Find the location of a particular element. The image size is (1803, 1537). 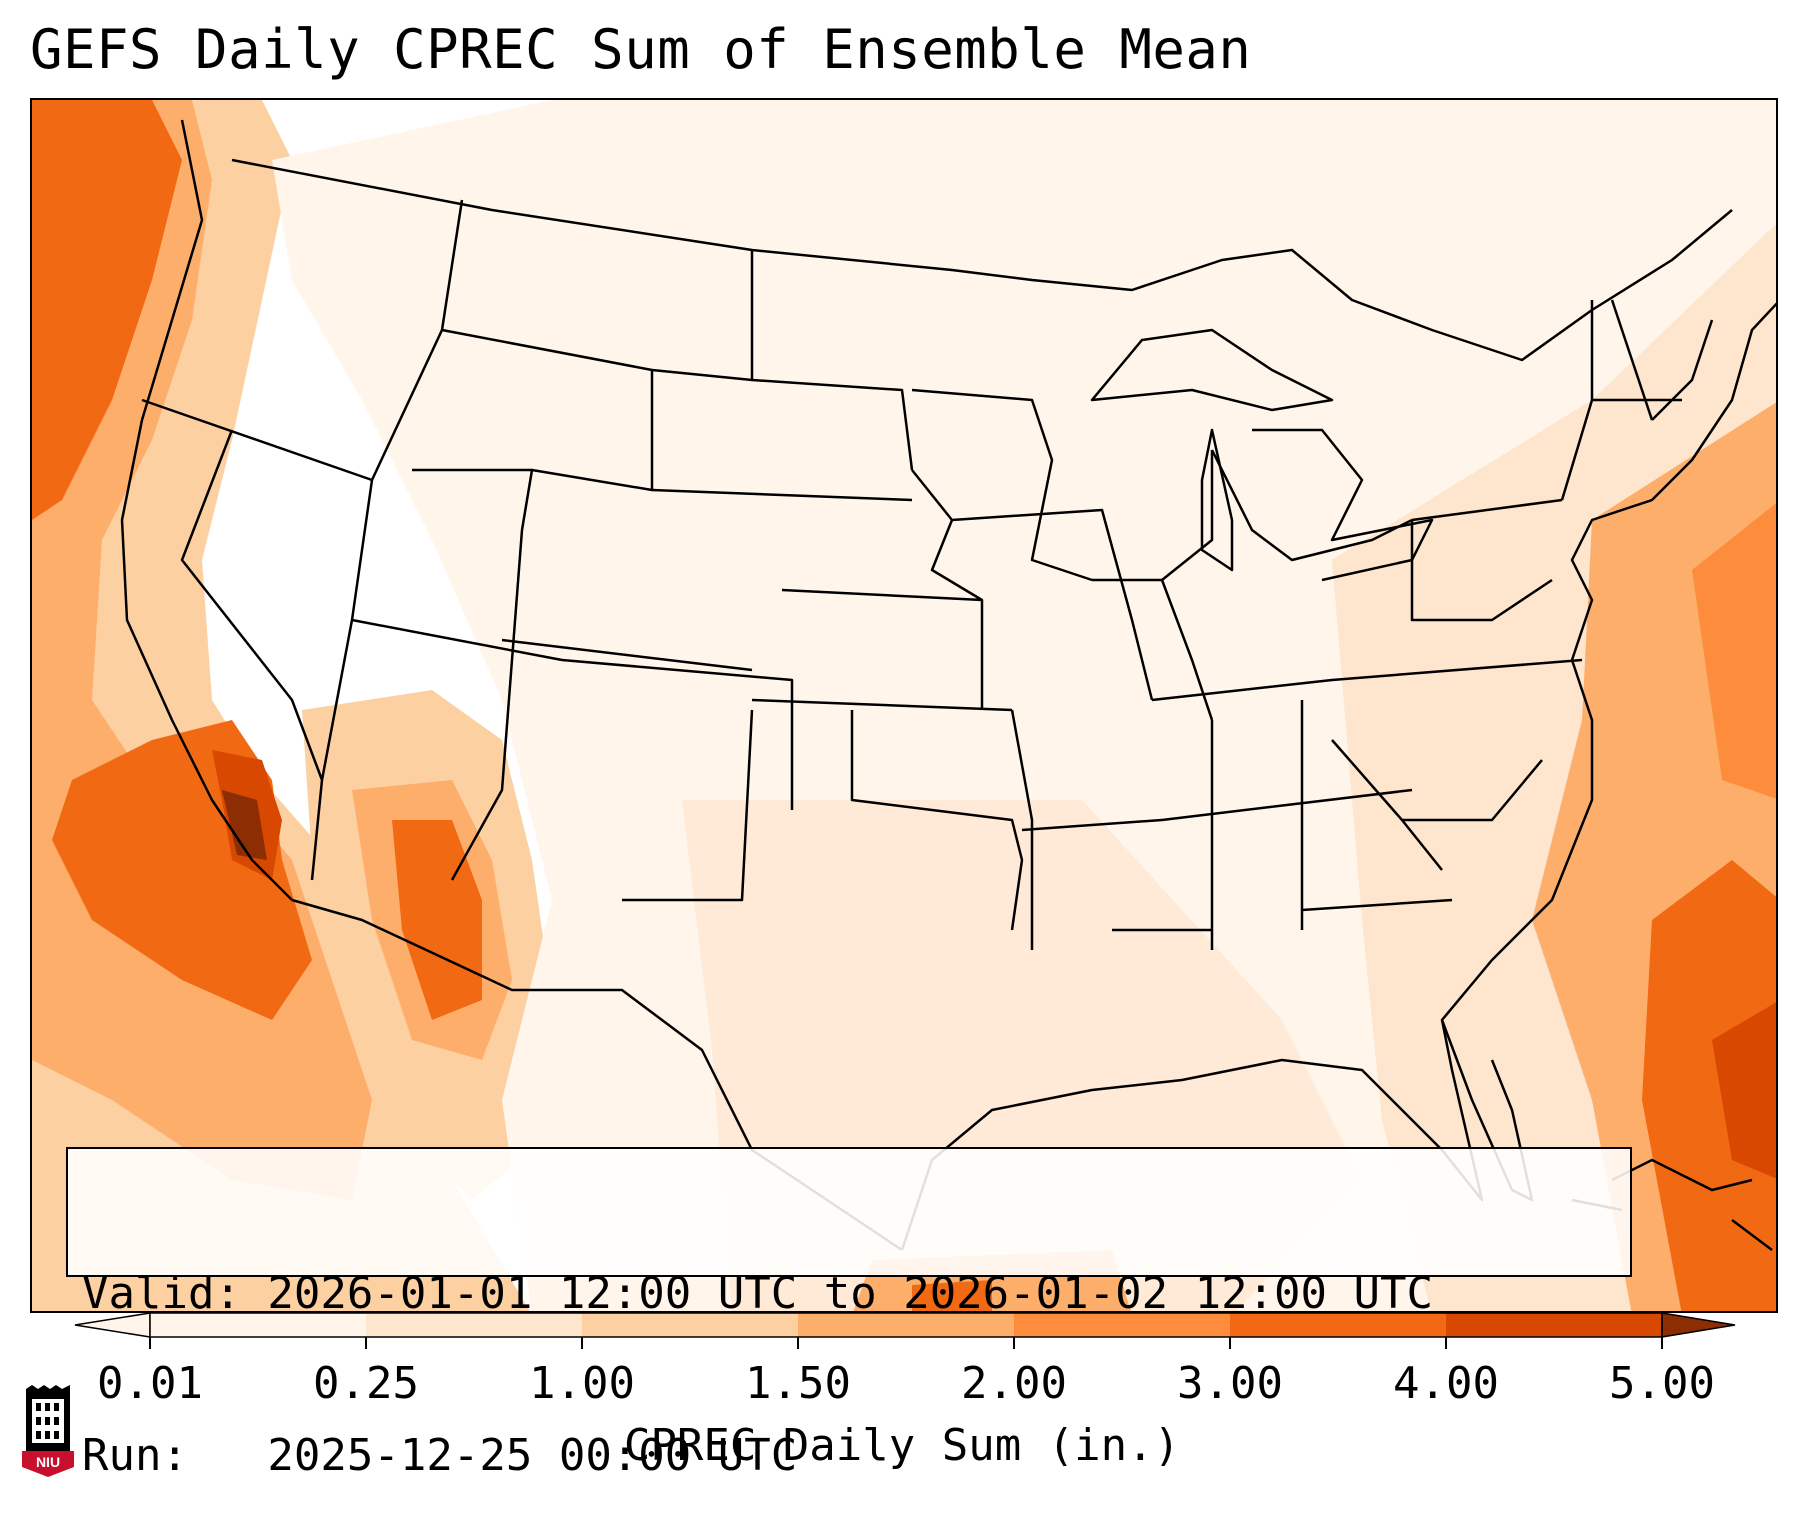

east-atlantic-mid is located at coordinates (1734, 651).